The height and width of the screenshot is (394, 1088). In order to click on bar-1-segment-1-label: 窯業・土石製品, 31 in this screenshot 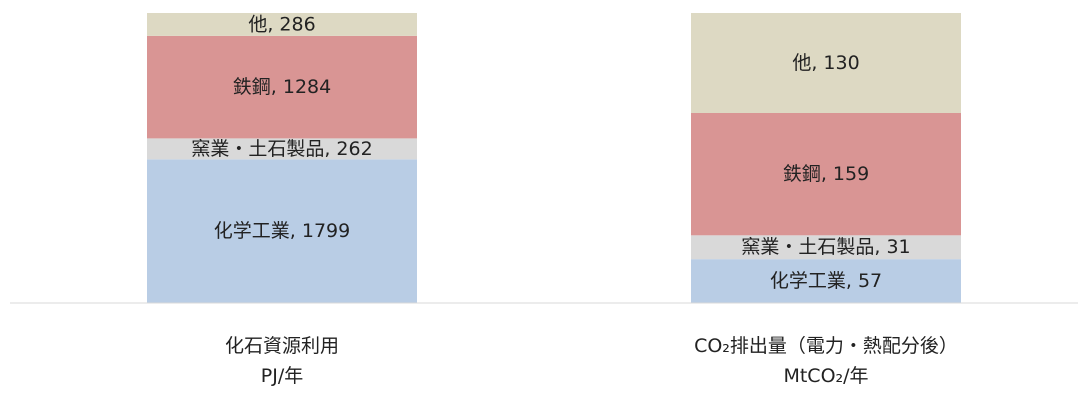, I will do `click(825, 247)`.